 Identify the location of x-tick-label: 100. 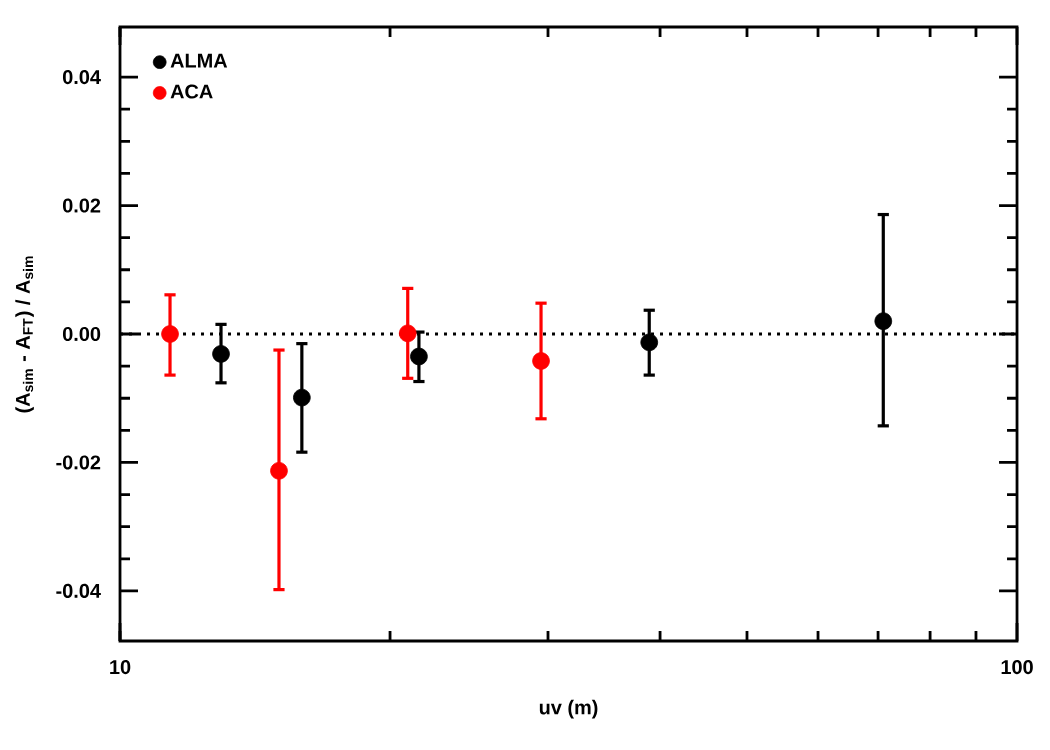
(1017, 667).